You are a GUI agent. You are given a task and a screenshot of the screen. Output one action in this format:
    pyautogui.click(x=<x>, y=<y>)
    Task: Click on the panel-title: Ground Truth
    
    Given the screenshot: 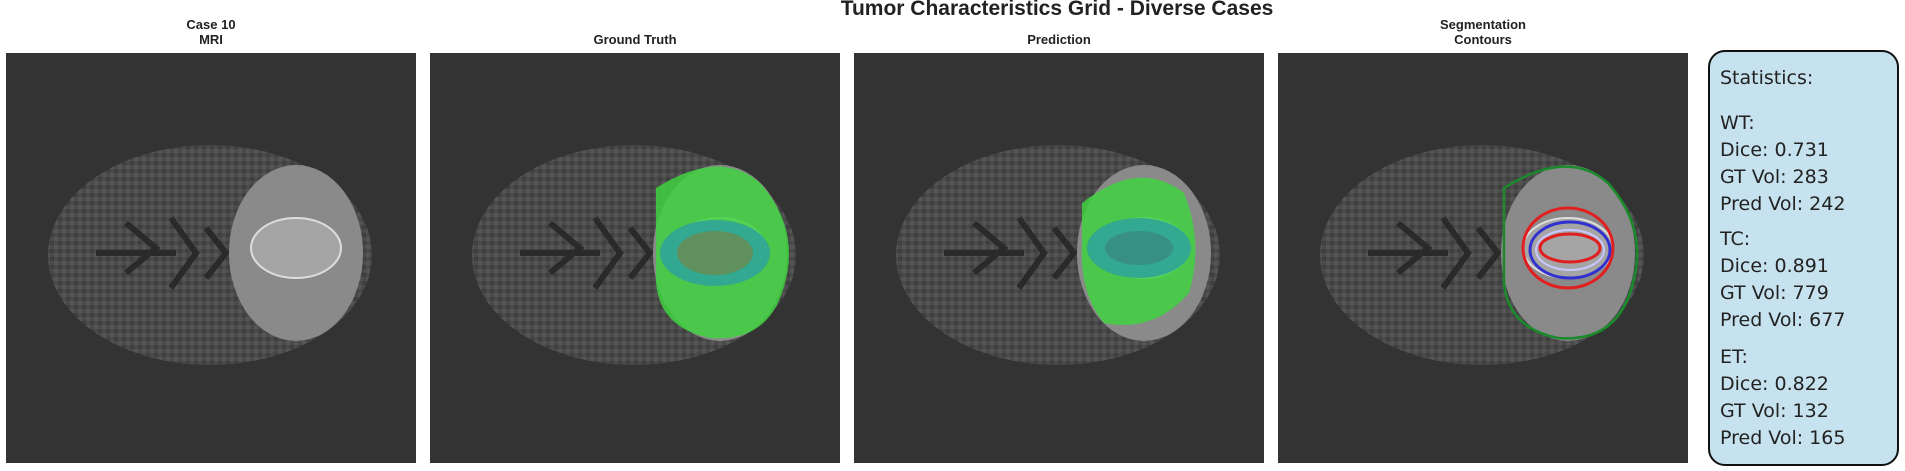 What is the action you would take?
    pyautogui.click(x=634, y=39)
    